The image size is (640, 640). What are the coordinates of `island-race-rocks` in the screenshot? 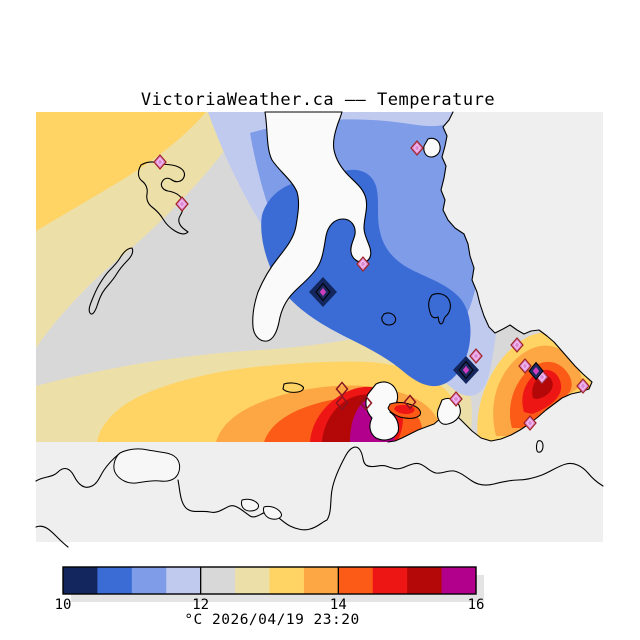 It's located at (293, 387).